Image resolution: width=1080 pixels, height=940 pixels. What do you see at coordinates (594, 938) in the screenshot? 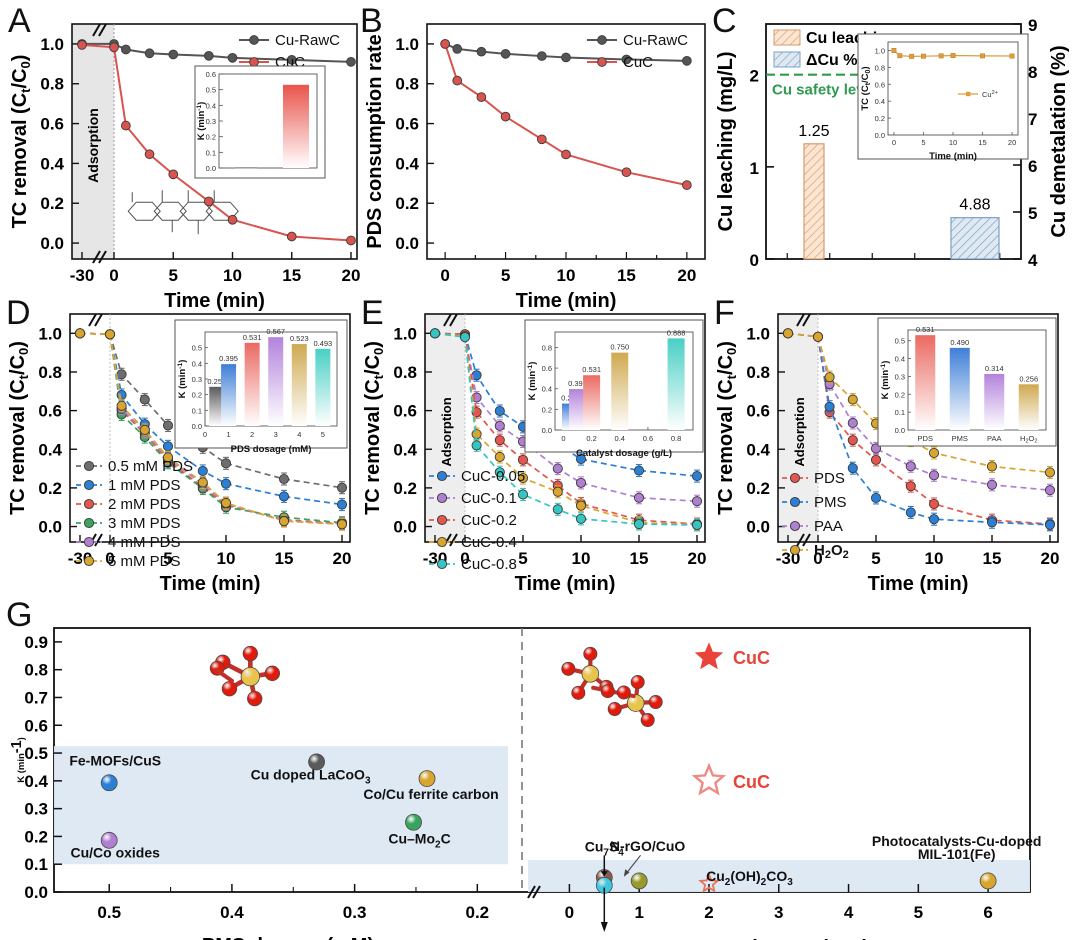
I see `svg-text: Ultraviolet-Cu (II)` at bounding box center [594, 938].